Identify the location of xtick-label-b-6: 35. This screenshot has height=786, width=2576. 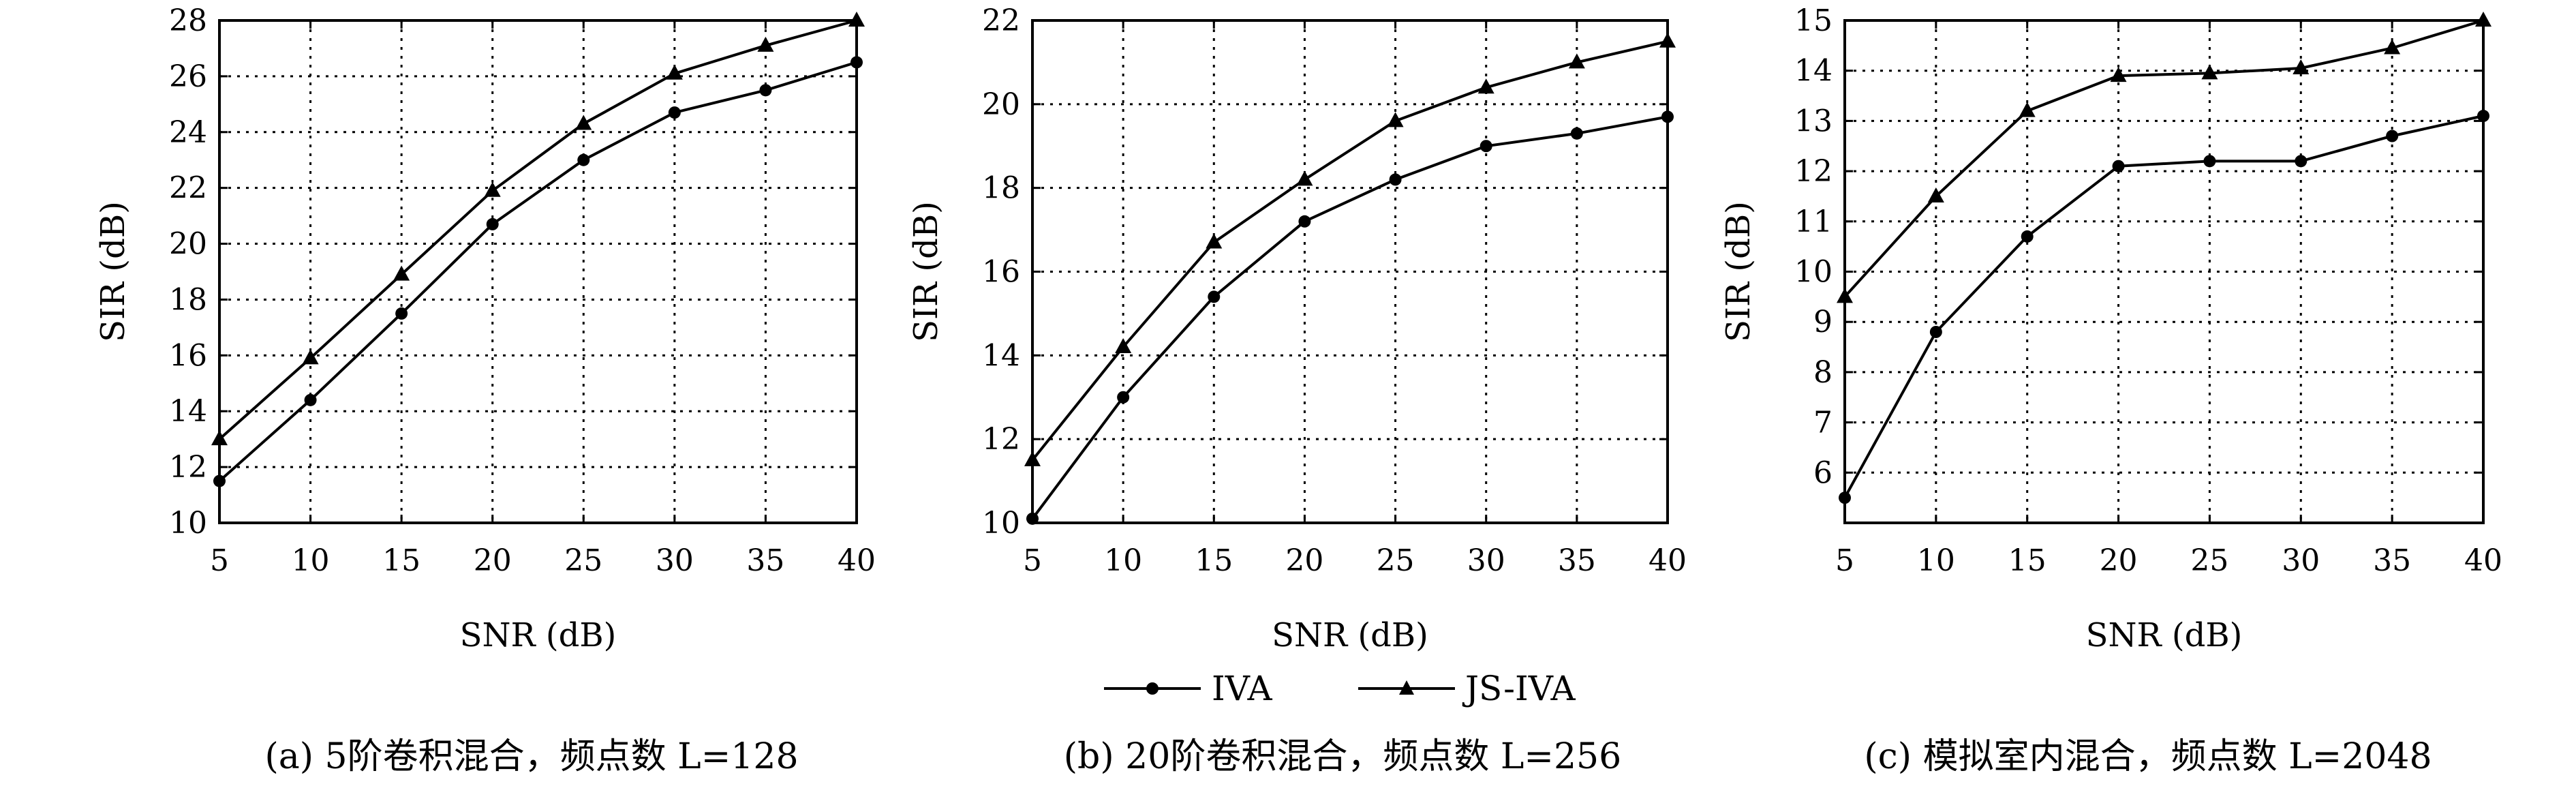
(1577, 560).